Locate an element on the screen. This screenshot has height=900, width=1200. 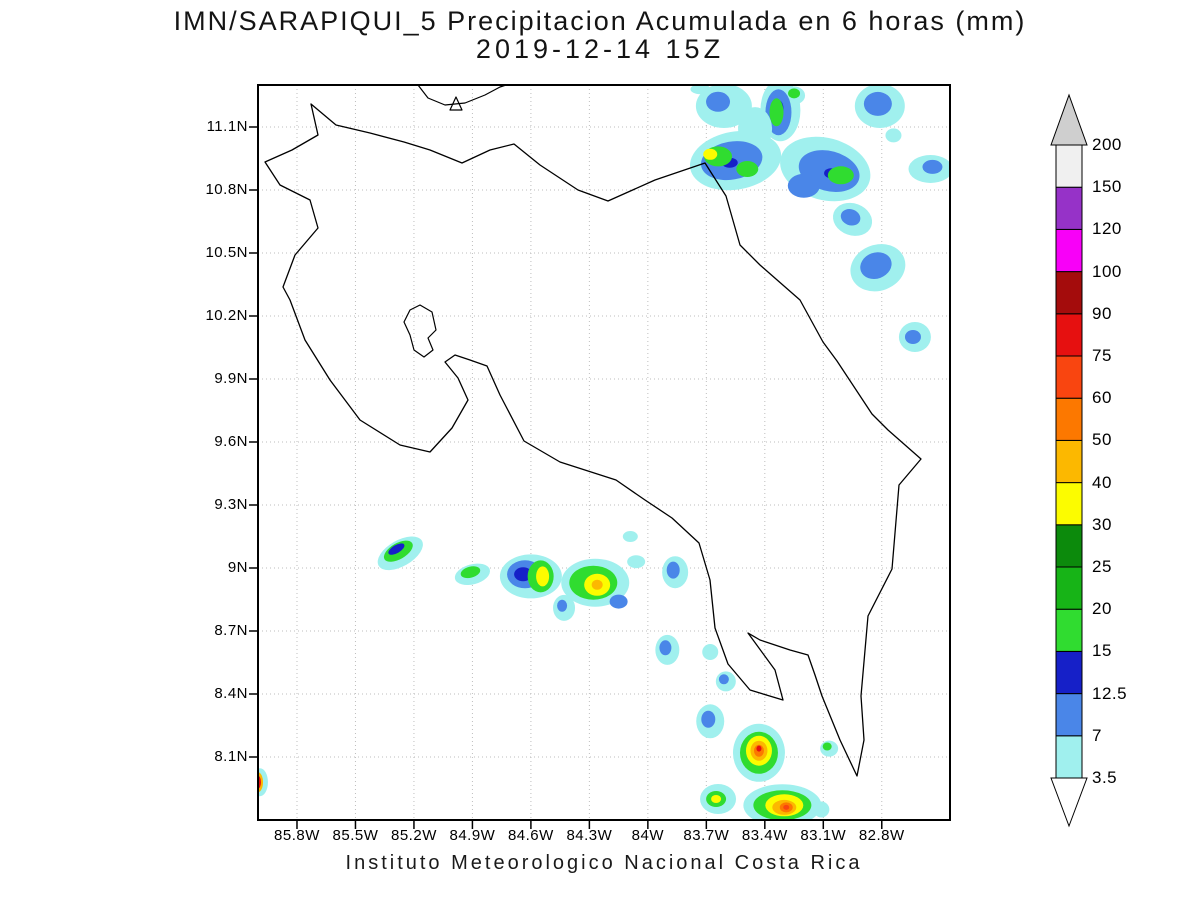
colorbar-level-label: 50 is located at coordinates (1102, 440).